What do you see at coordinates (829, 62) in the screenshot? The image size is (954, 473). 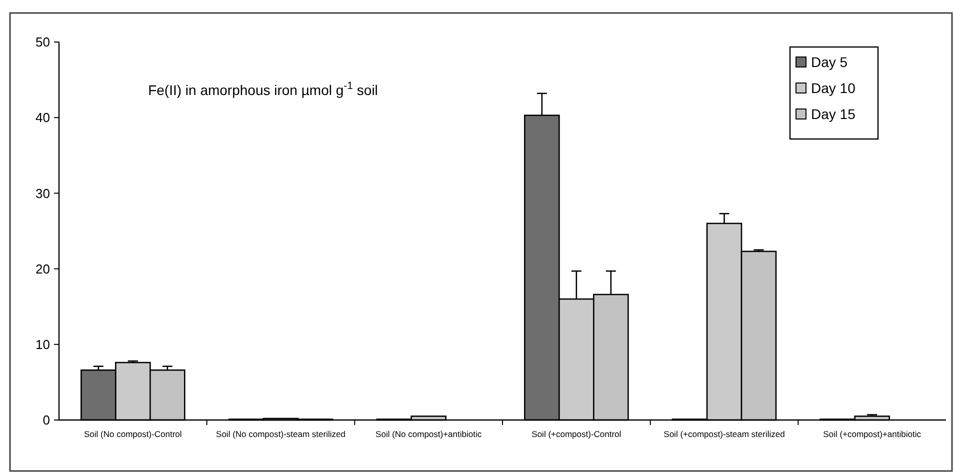 I see `legend-label: Day 5` at bounding box center [829, 62].